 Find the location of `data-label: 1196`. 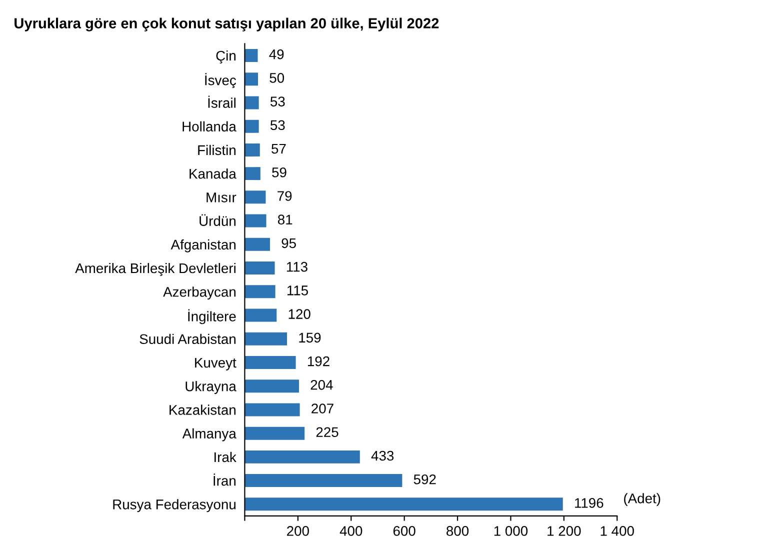

data-label: 1196 is located at coordinates (589, 503).